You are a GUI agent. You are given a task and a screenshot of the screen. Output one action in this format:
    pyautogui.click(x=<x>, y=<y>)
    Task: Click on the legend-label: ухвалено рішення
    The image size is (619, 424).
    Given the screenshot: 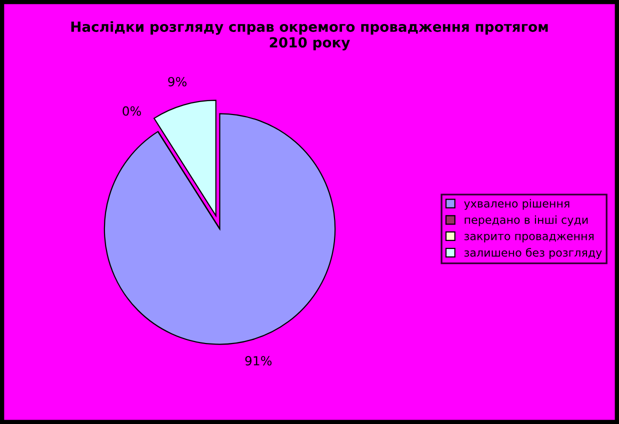 What is the action you would take?
    pyautogui.click(x=517, y=204)
    